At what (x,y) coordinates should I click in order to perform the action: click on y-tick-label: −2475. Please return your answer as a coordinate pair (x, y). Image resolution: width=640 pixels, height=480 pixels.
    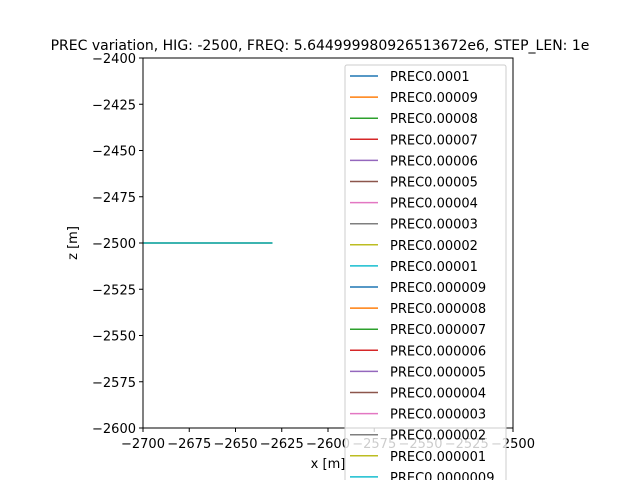
    Looking at the image, I should click on (114, 198).